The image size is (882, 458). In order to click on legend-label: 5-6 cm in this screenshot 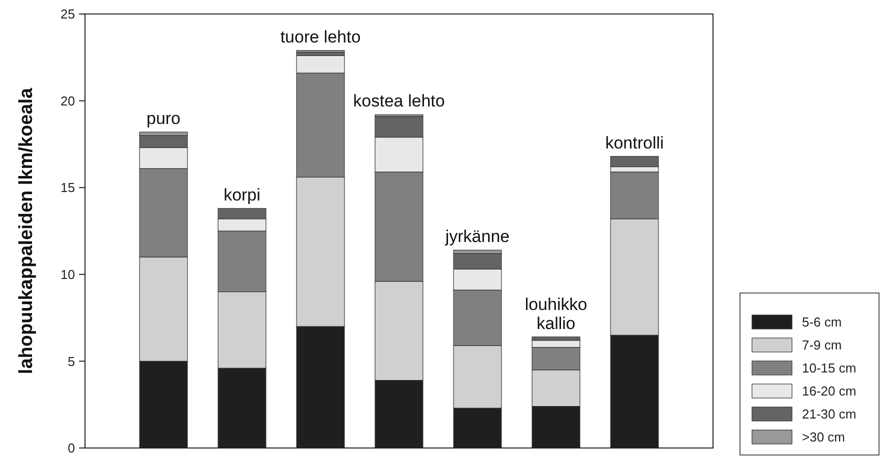, I will do `click(822, 322)`.